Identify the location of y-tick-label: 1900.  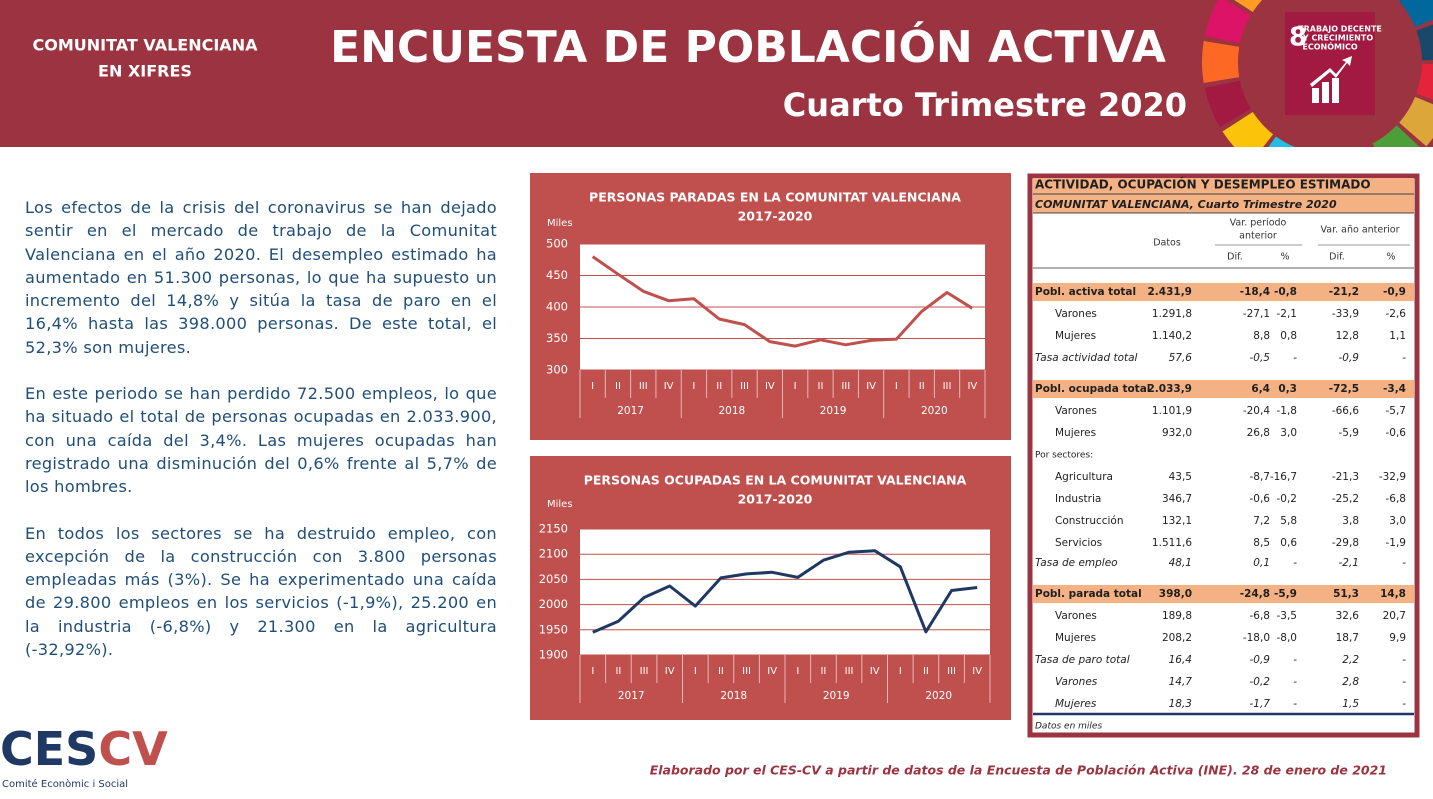
(553, 655).